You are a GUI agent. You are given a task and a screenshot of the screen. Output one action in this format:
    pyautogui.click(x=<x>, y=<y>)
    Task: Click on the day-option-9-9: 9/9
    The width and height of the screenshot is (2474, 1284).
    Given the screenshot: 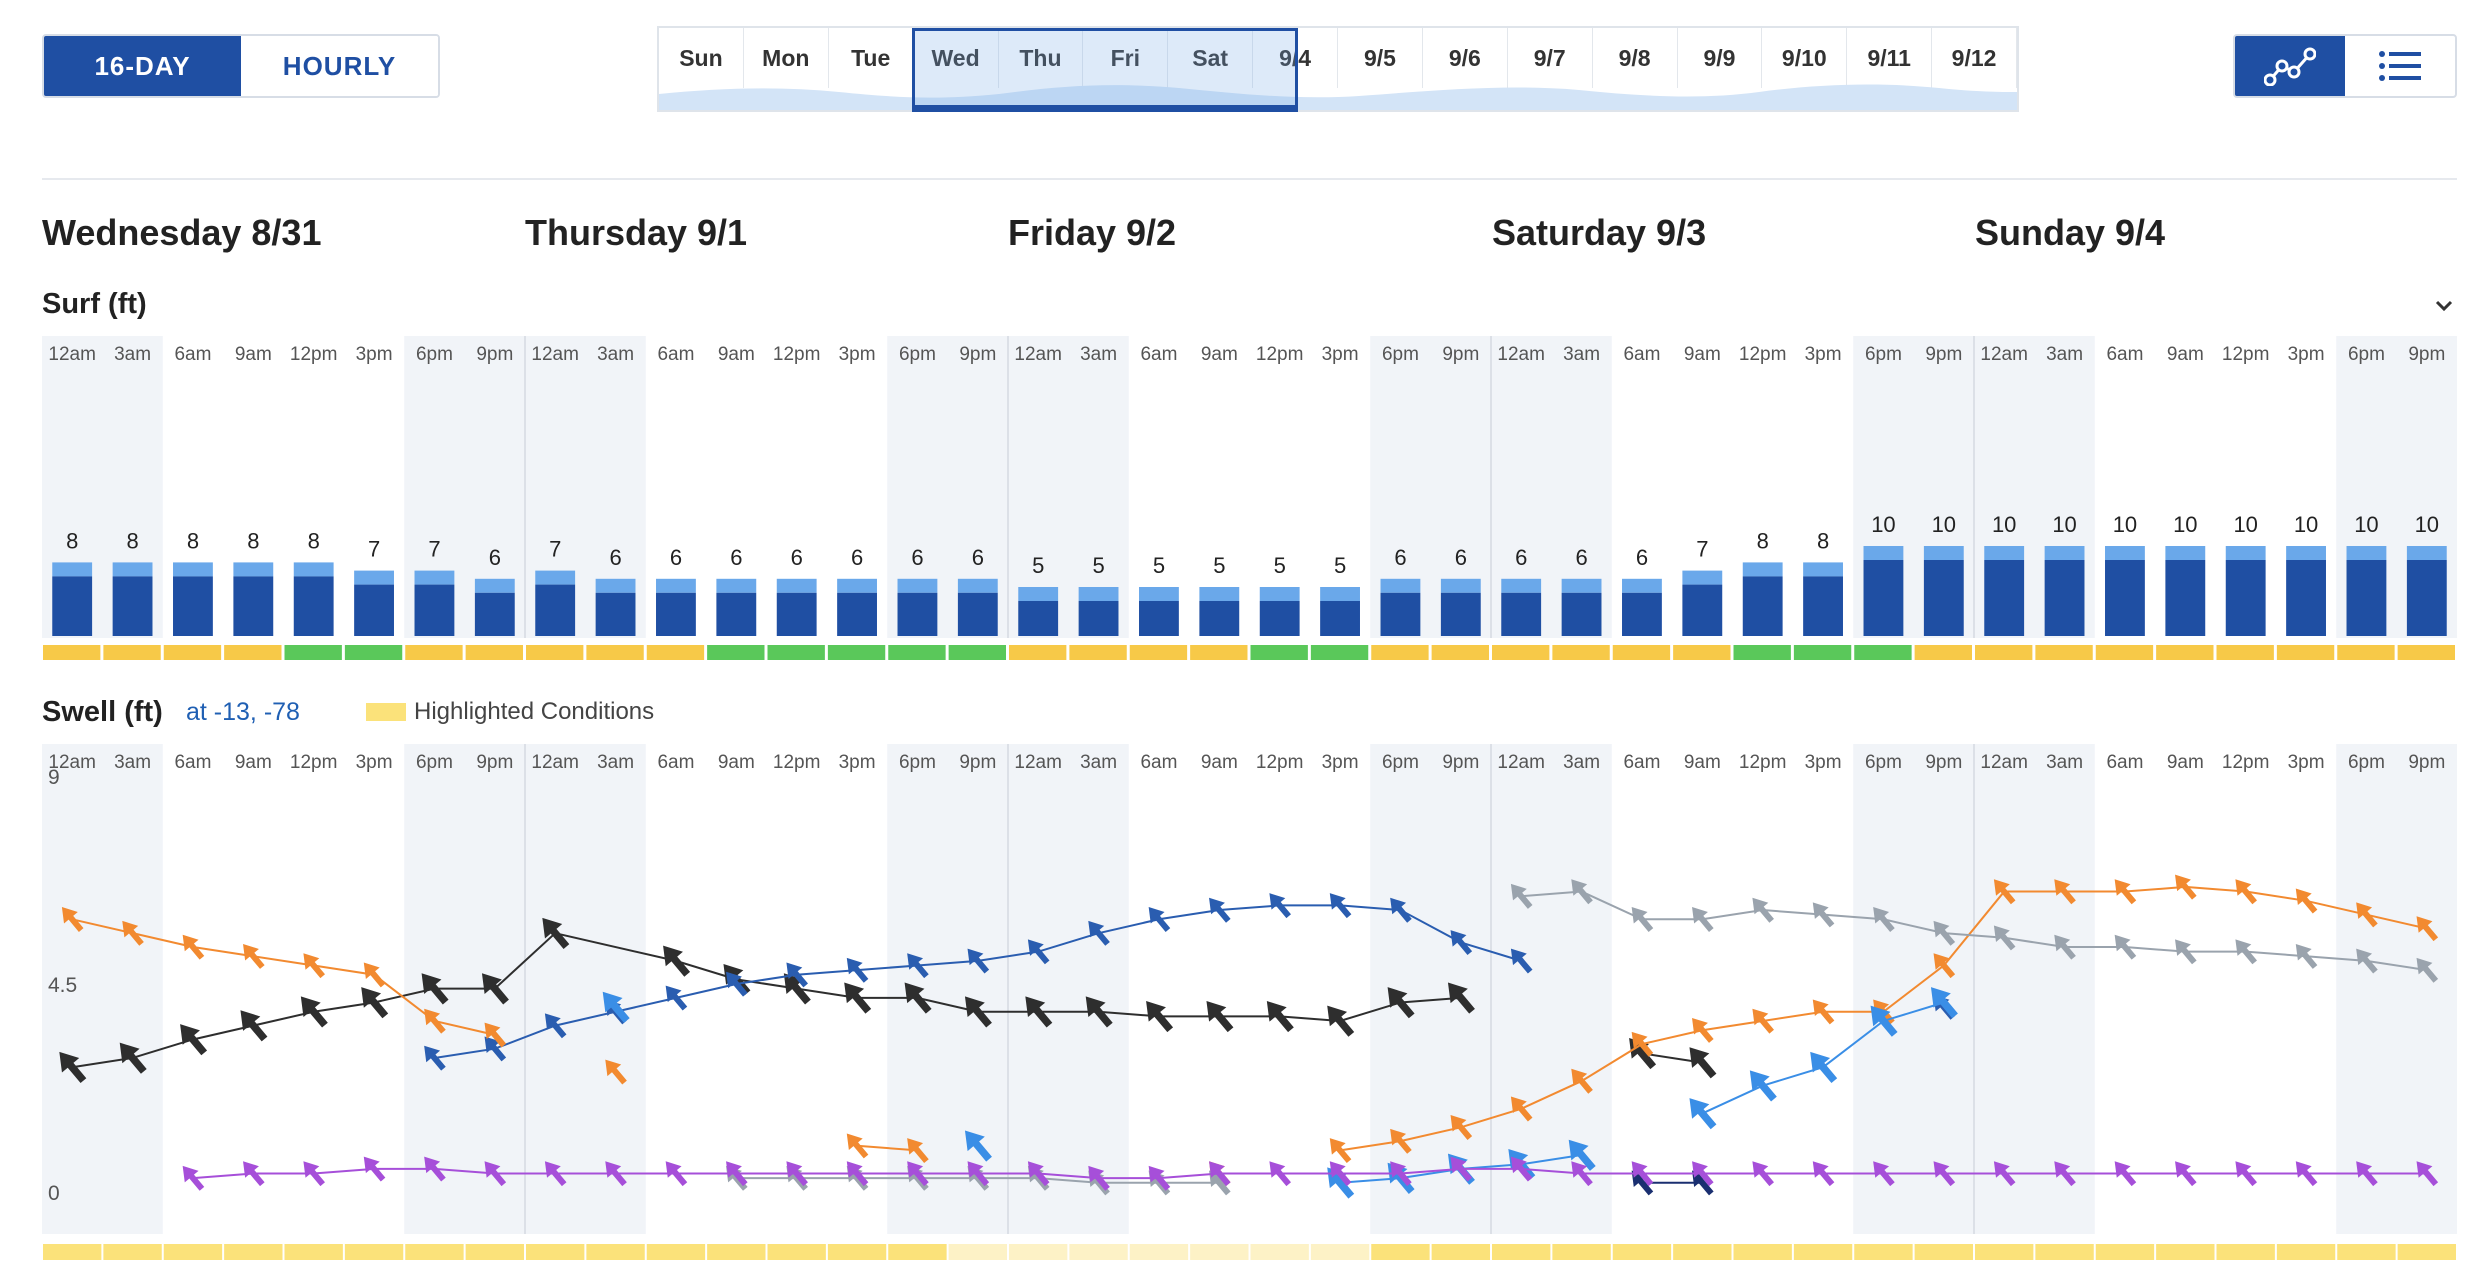 What is the action you would take?
    pyautogui.click(x=1720, y=58)
    